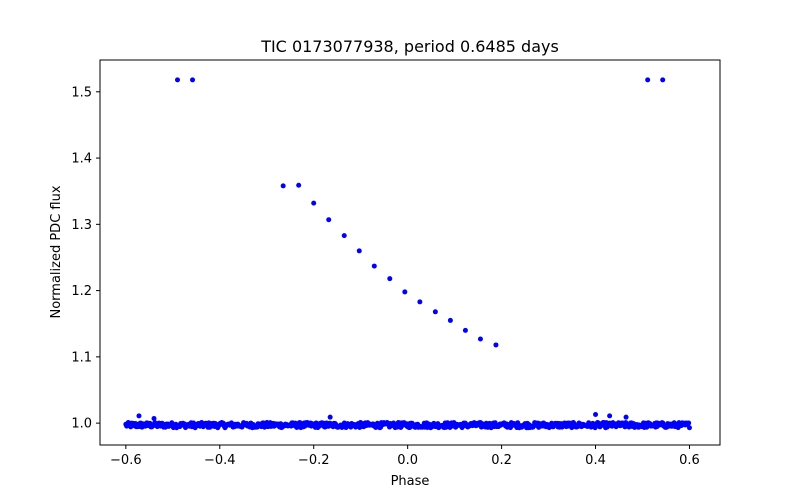 The height and width of the screenshot is (500, 800). What do you see at coordinates (81, 225) in the screenshot?
I see `y-tick-label: 1.3` at bounding box center [81, 225].